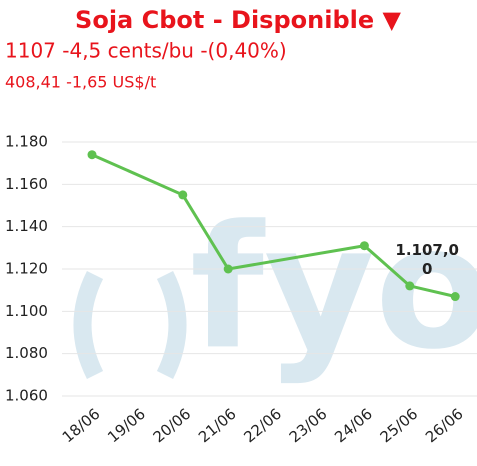 The width and height of the screenshot is (477, 466). What do you see at coordinates (427, 259) in the screenshot?
I see `data-label: 1.107,00` at bounding box center [427, 259].